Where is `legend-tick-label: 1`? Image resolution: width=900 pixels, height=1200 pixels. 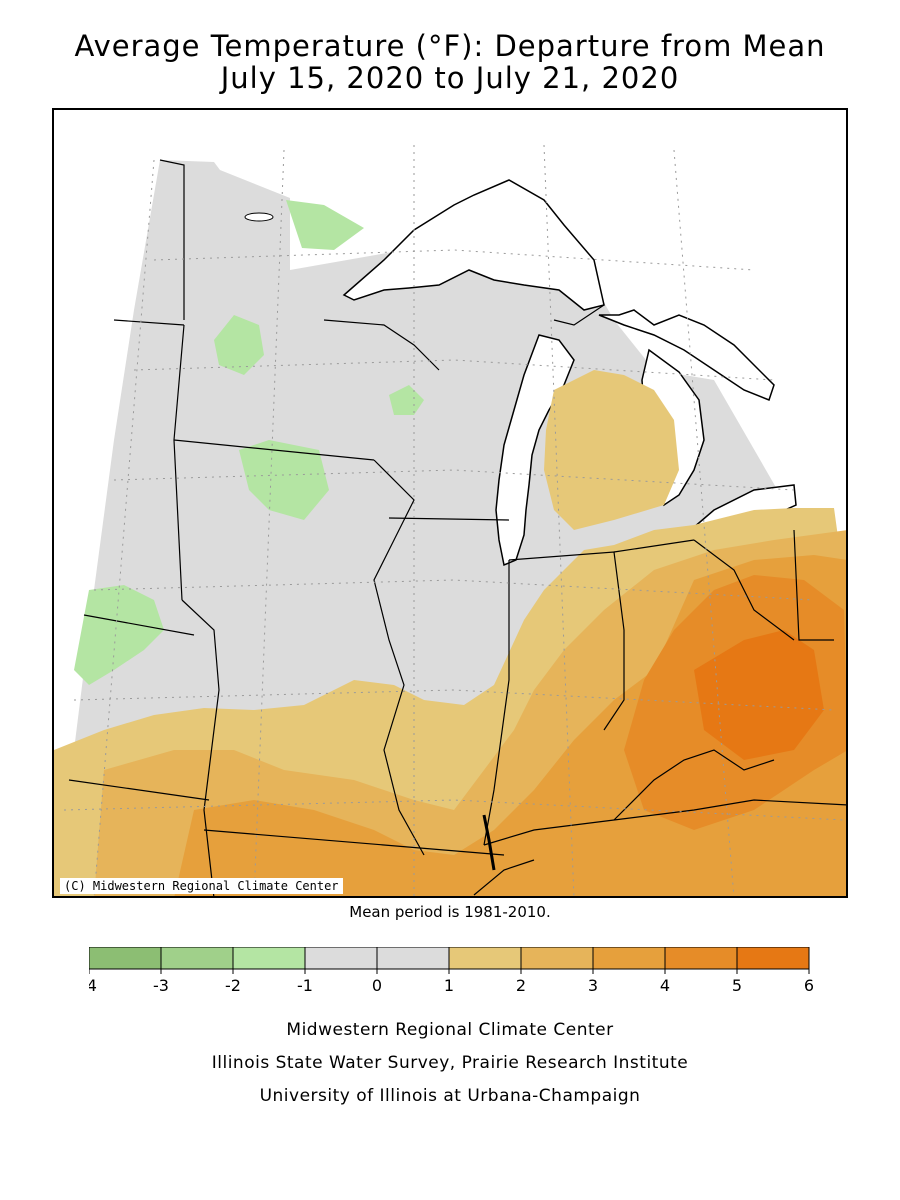 legend-tick-label: 1 is located at coordinates (449, 985).